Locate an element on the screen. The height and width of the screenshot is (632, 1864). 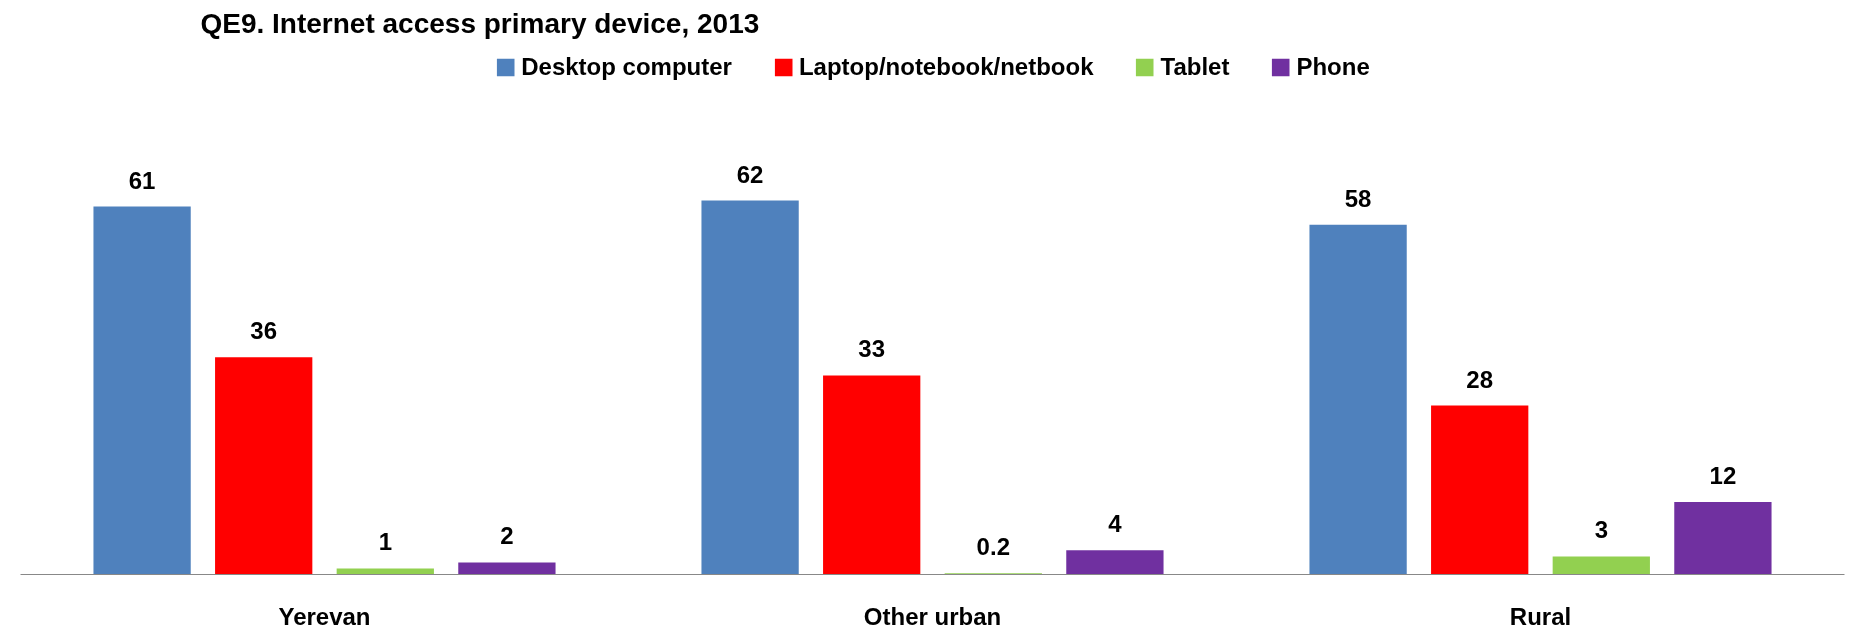
data-label: 58 is located at coordinates (1358, 198).